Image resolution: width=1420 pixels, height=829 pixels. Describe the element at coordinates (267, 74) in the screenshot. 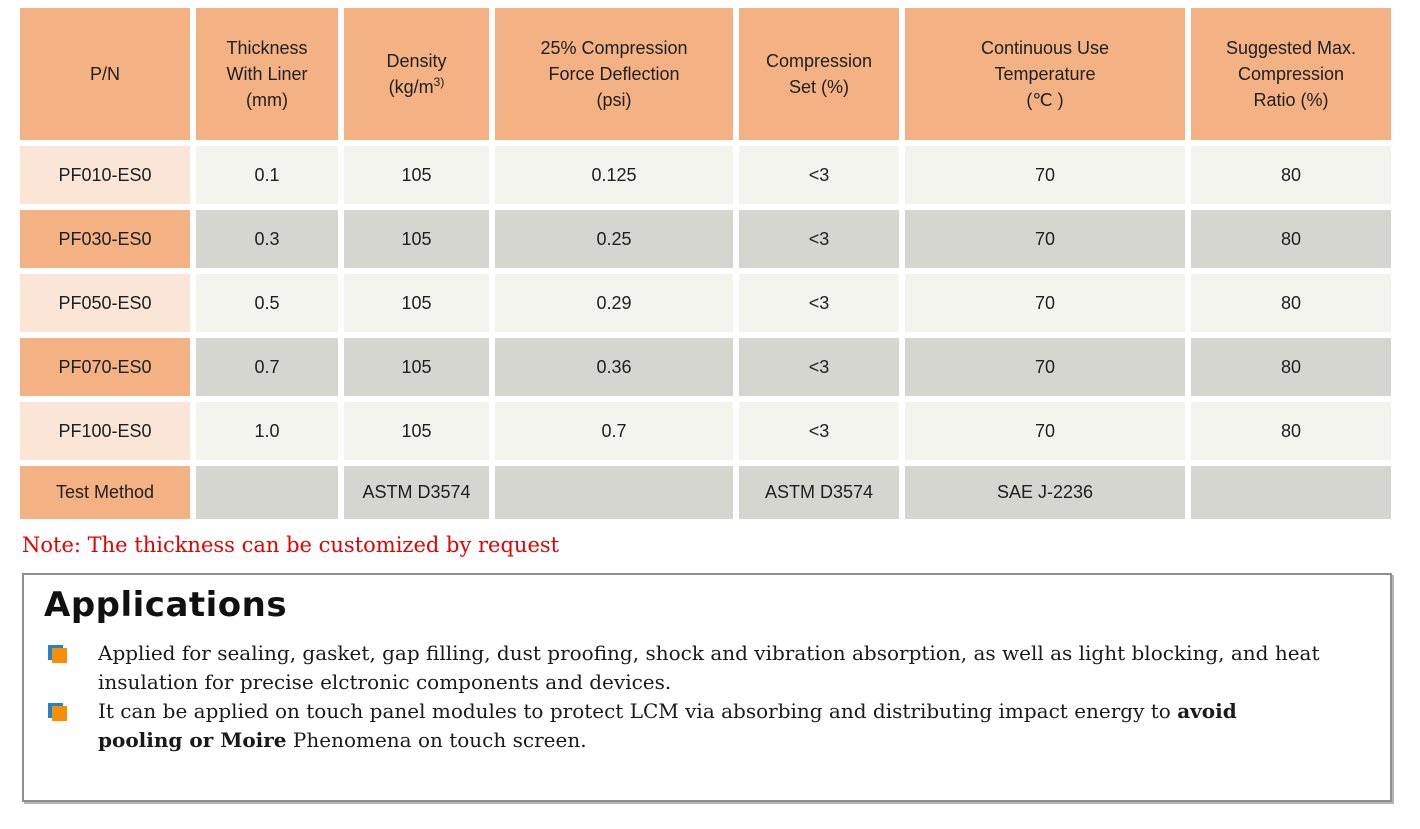

I see `header-cell-1: Thickness With Liner (mm)` at that location.